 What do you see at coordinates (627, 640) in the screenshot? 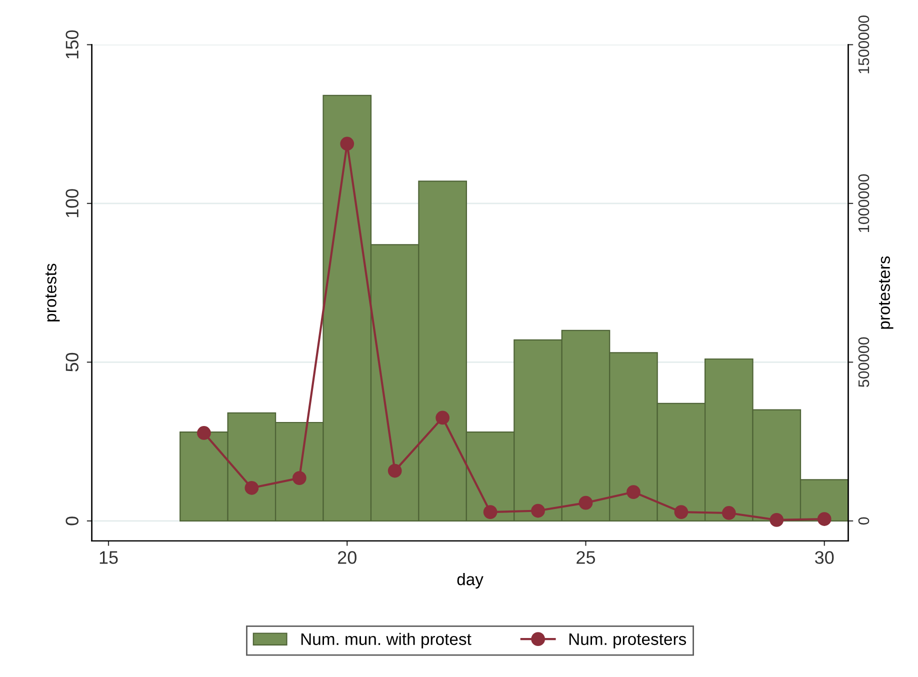
I see `legend-label: Num. protesters` at bounding box center [627, 640].